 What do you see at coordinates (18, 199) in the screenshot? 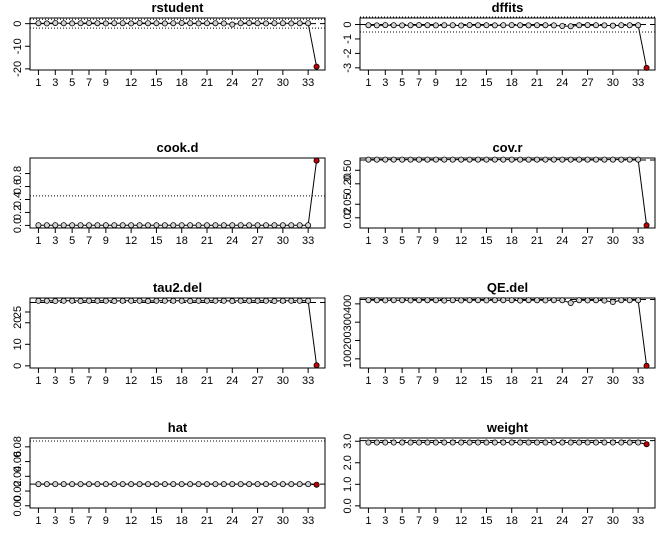
I see `y-tick-label: 0.4` at bounding box center [18, 199].